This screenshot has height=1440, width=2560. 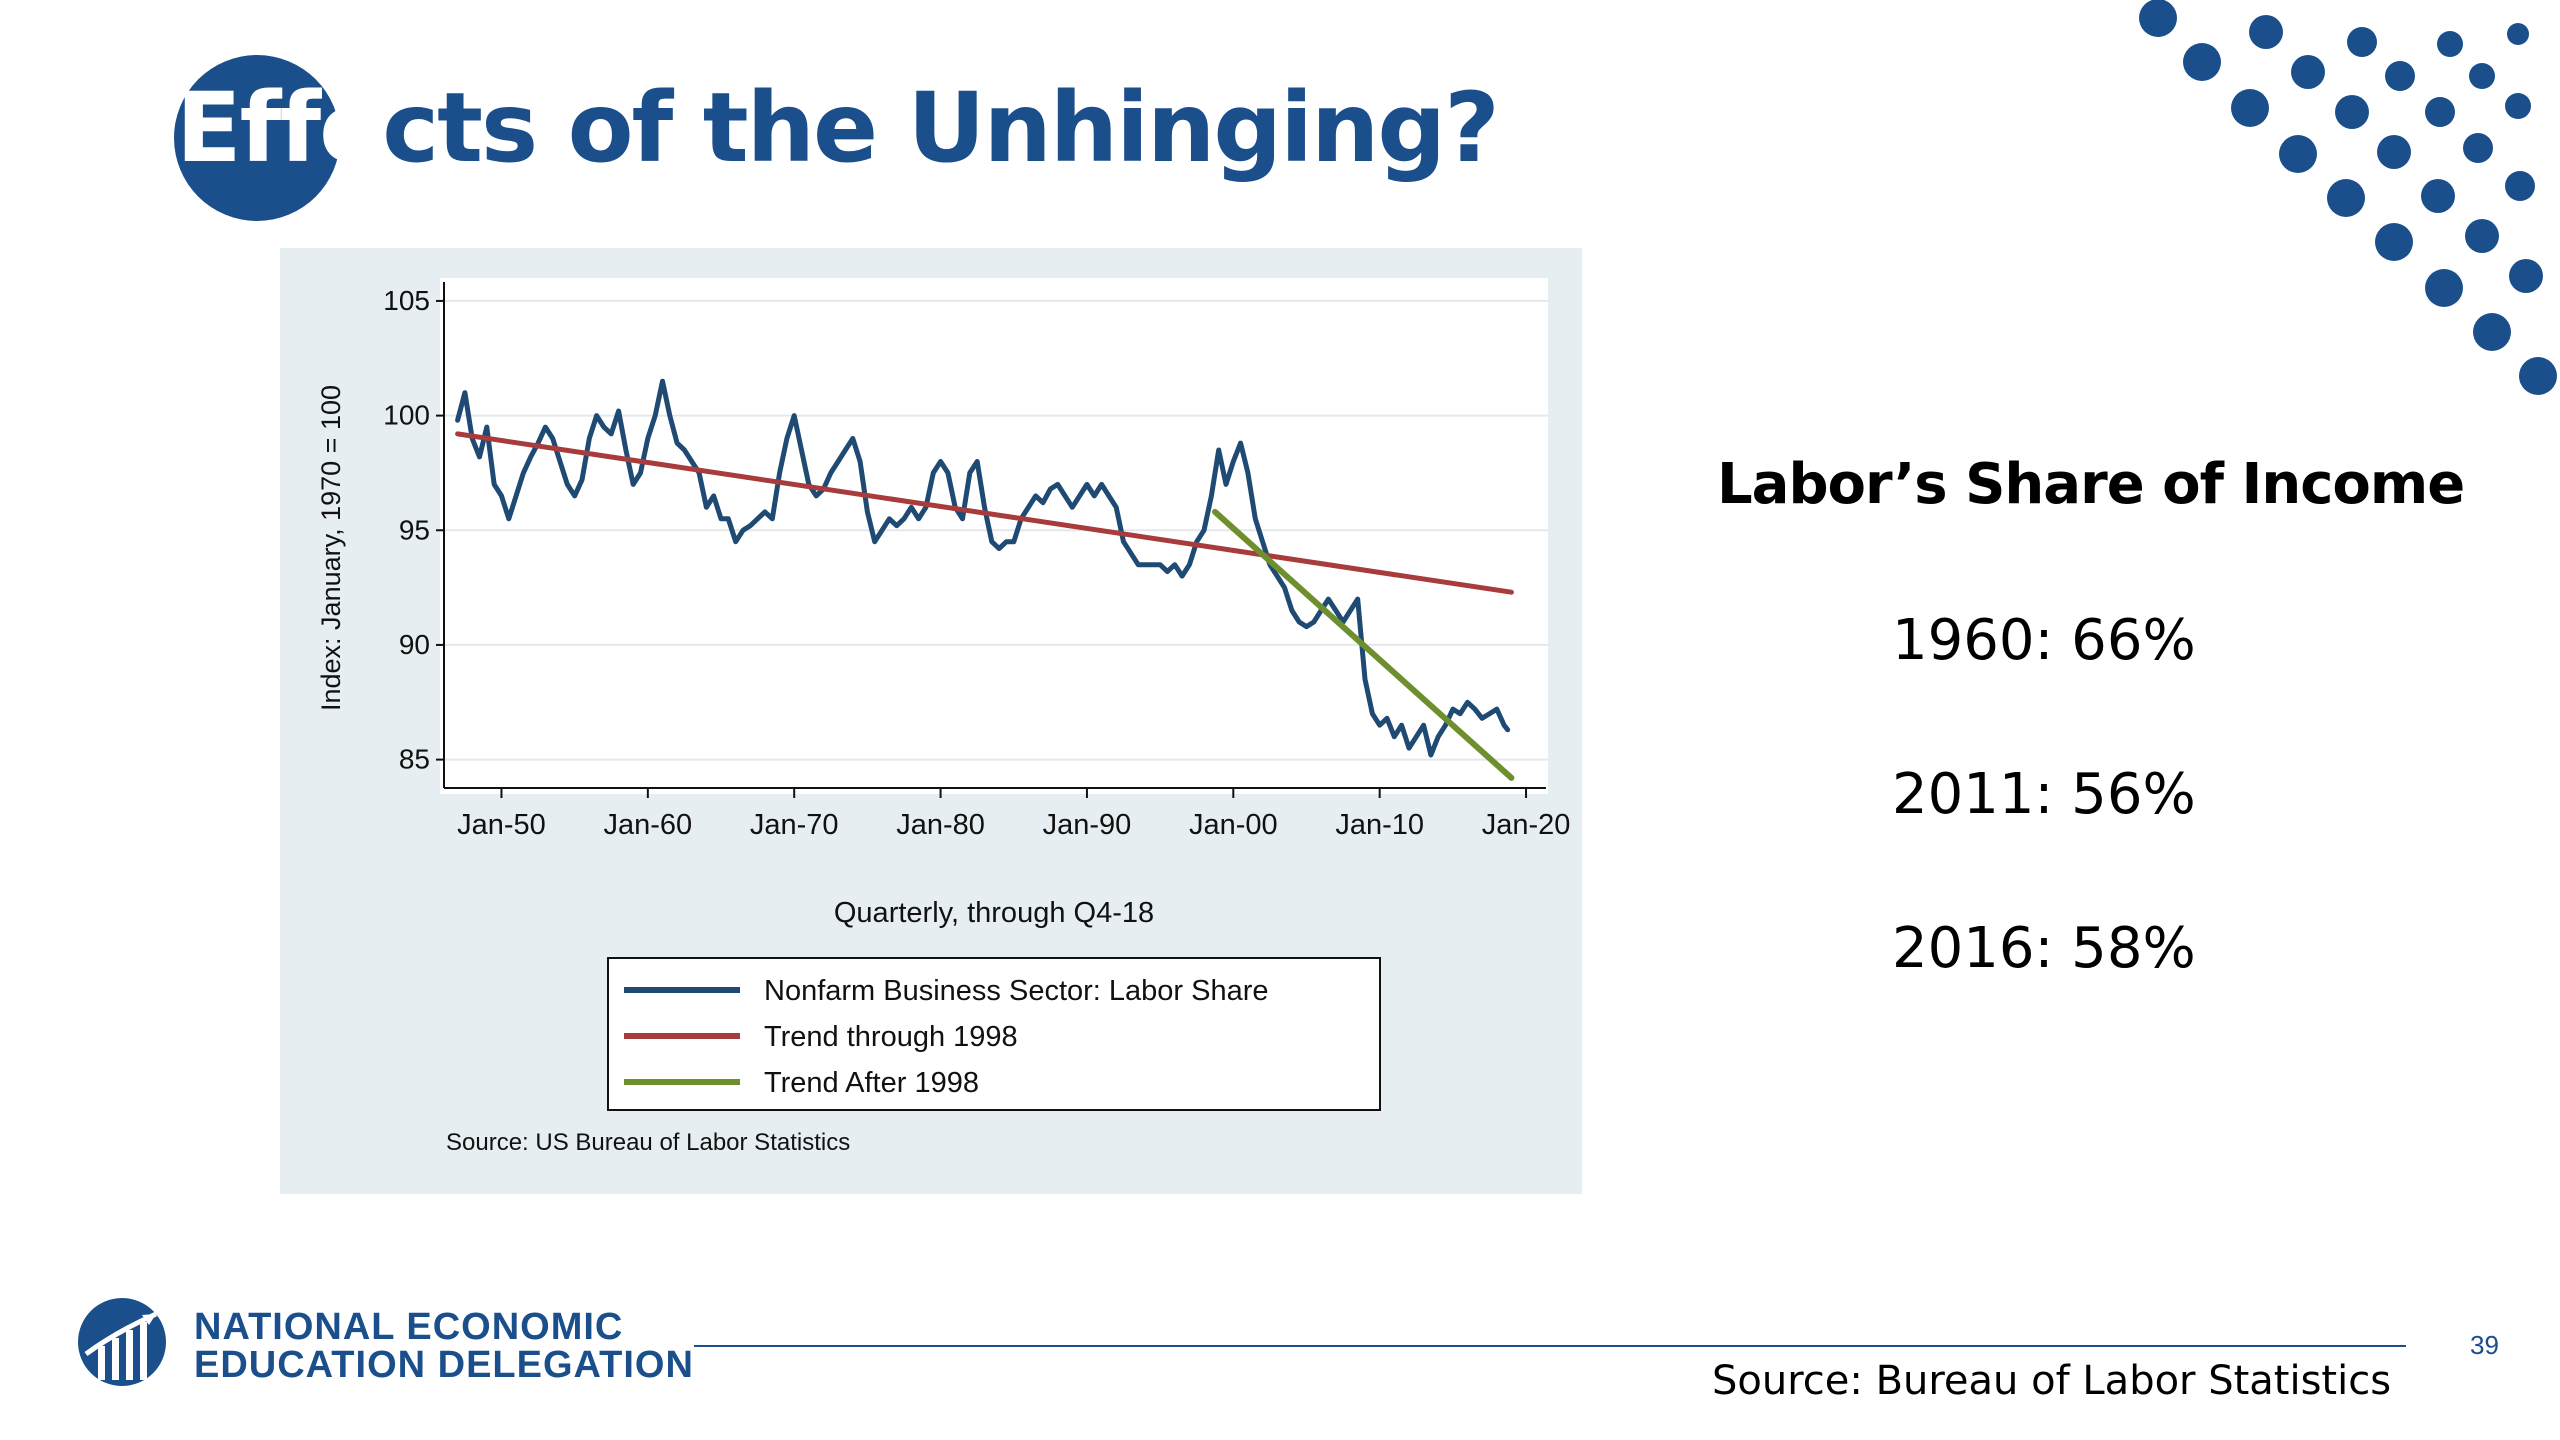 I want to click on title-accent-circle, so click(x=257, y=138).